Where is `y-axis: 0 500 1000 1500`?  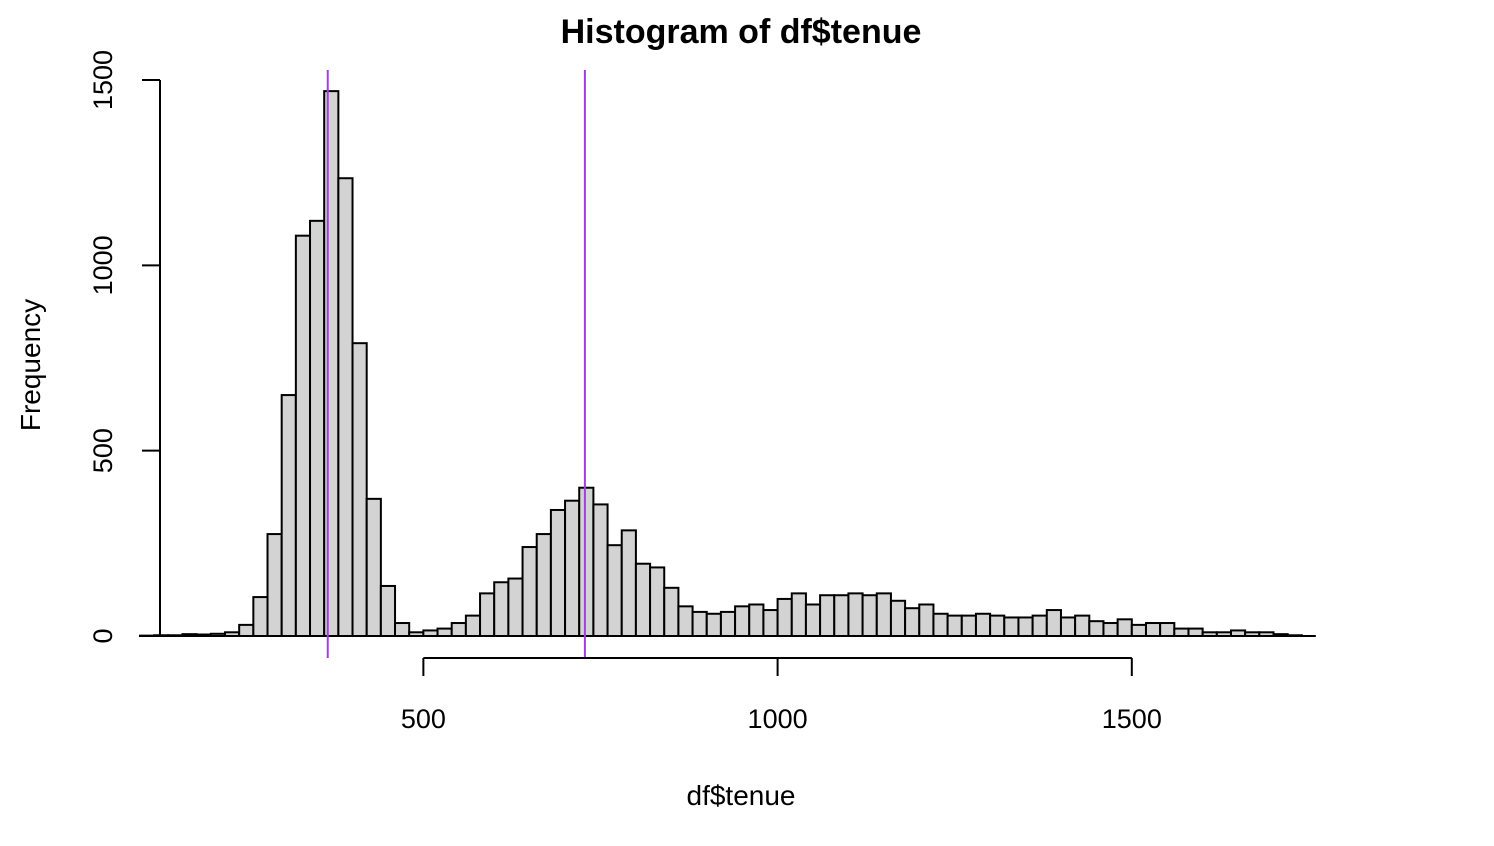 y-axis: 0 500 1000 1500 is located at coordinates (124, 347).